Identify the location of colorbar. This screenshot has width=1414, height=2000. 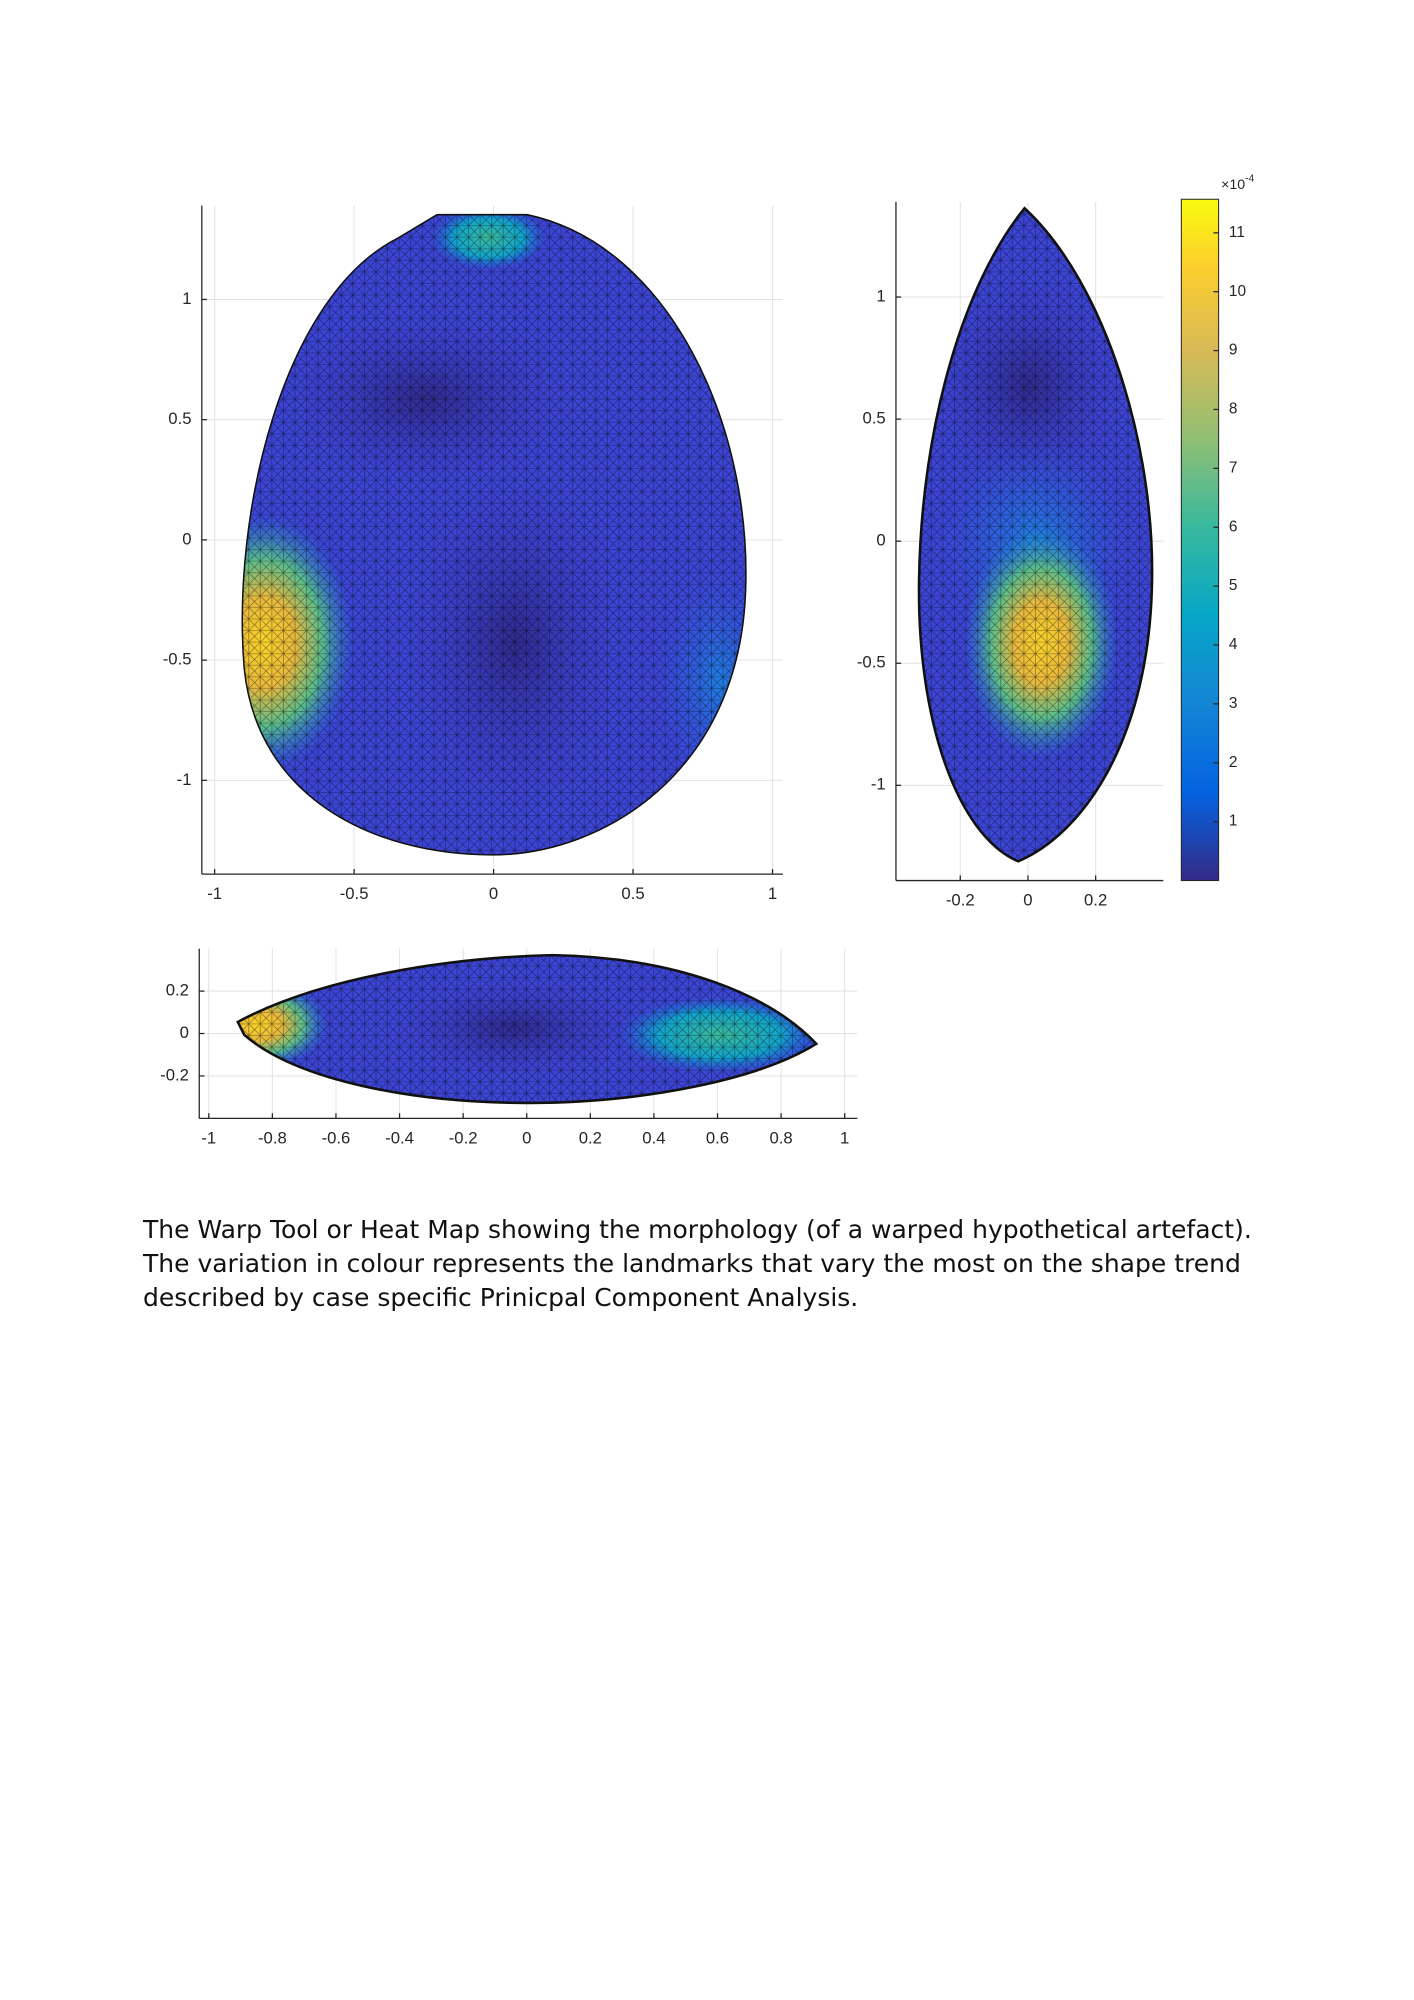
(1200, 540).